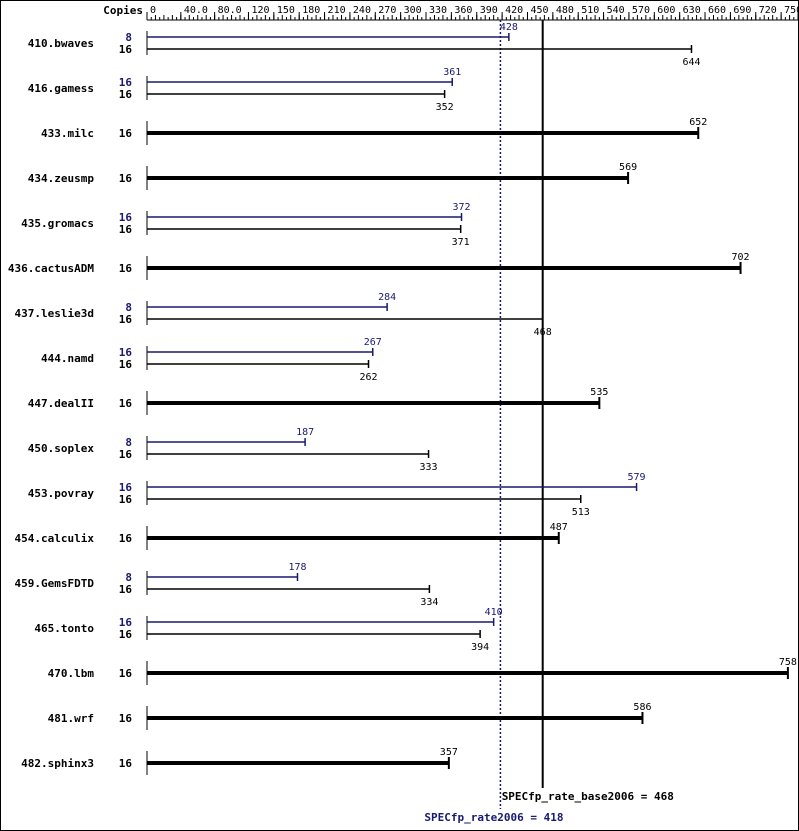 This screenshot has width=799, height=831. I want to click on peak-reference-label: SPECfp_rate2006 = 418, so click(493, 817).